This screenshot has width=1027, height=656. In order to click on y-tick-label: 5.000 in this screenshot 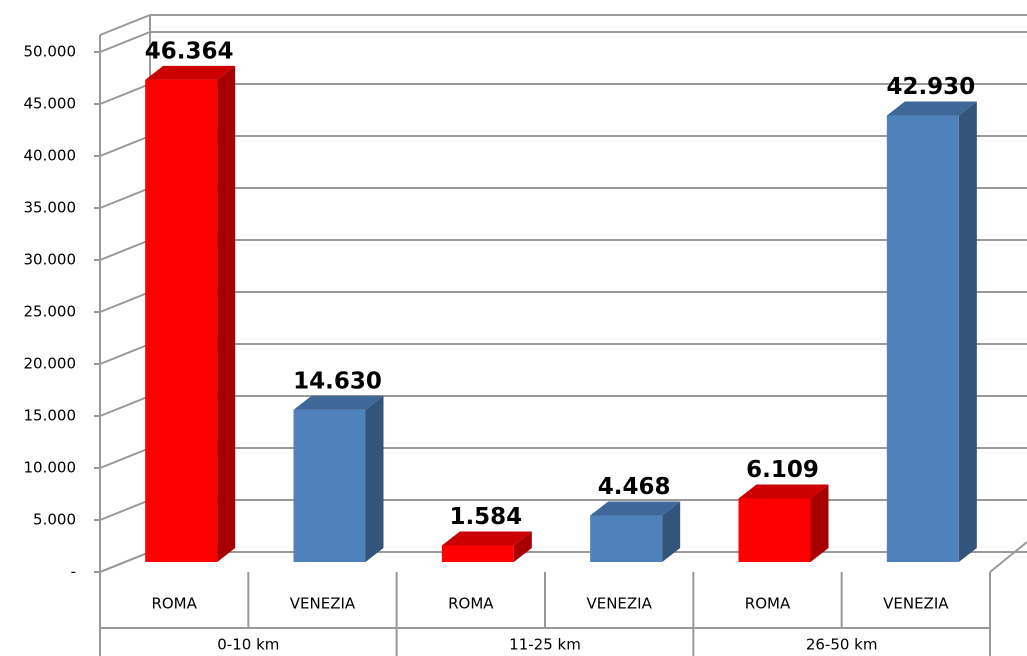, I will do `click(54, 520)`.